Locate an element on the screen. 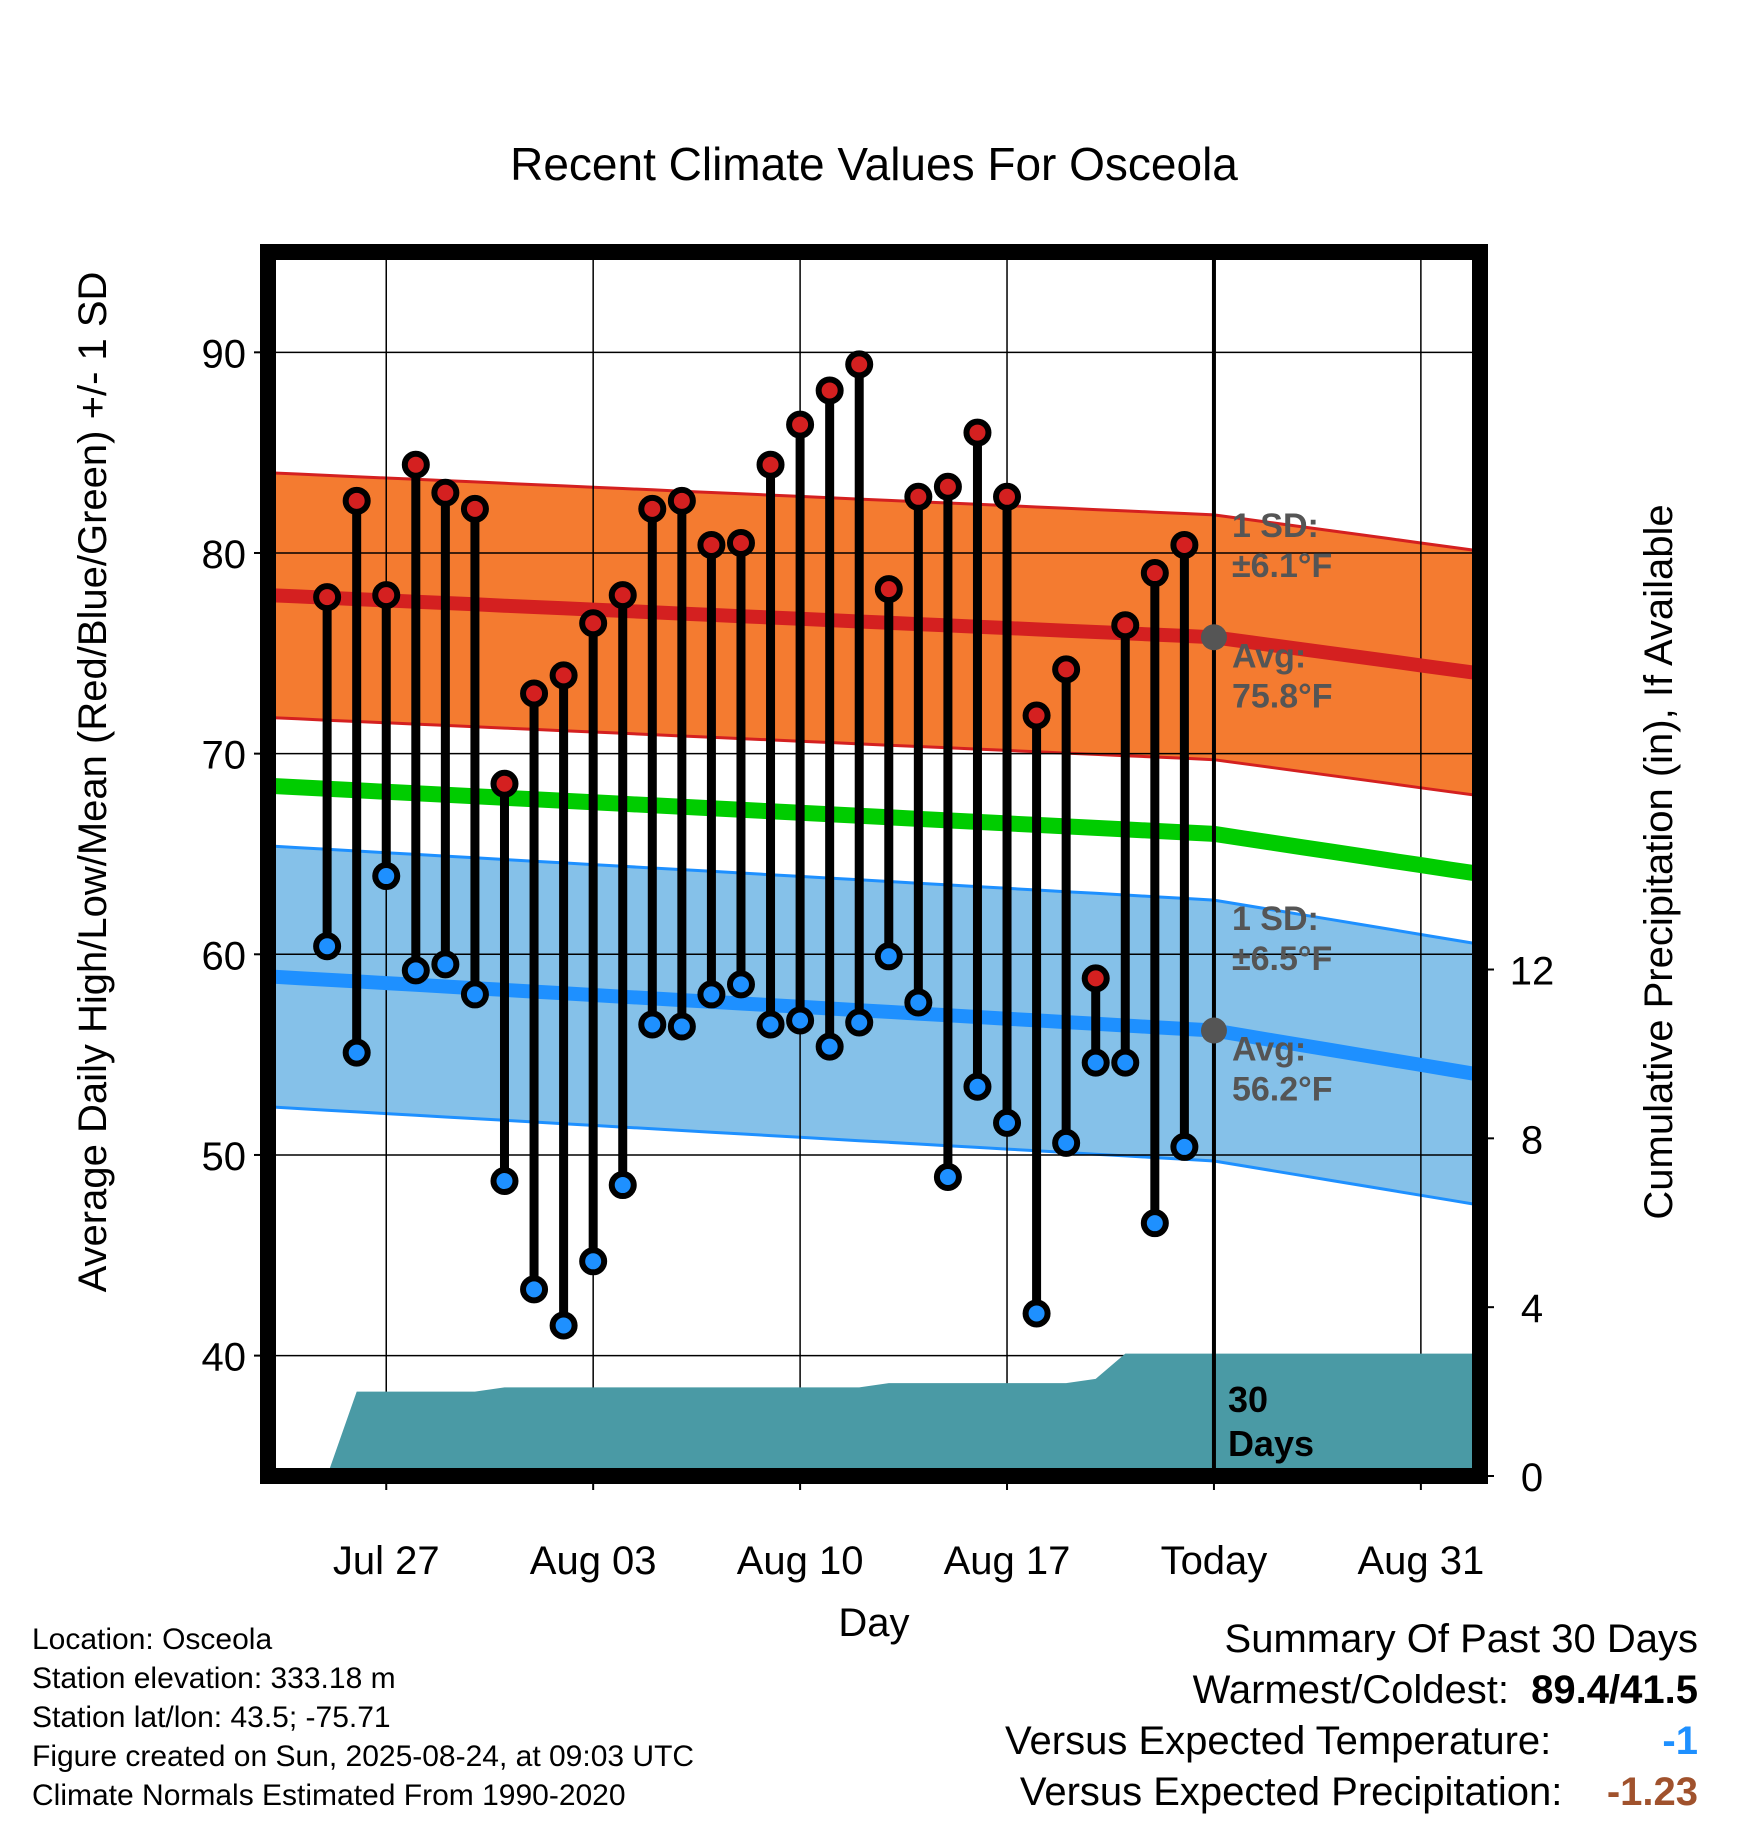  latlon-text: Station lat/lon: 43.5; -75.71 is located at coordinates (211, 1717).